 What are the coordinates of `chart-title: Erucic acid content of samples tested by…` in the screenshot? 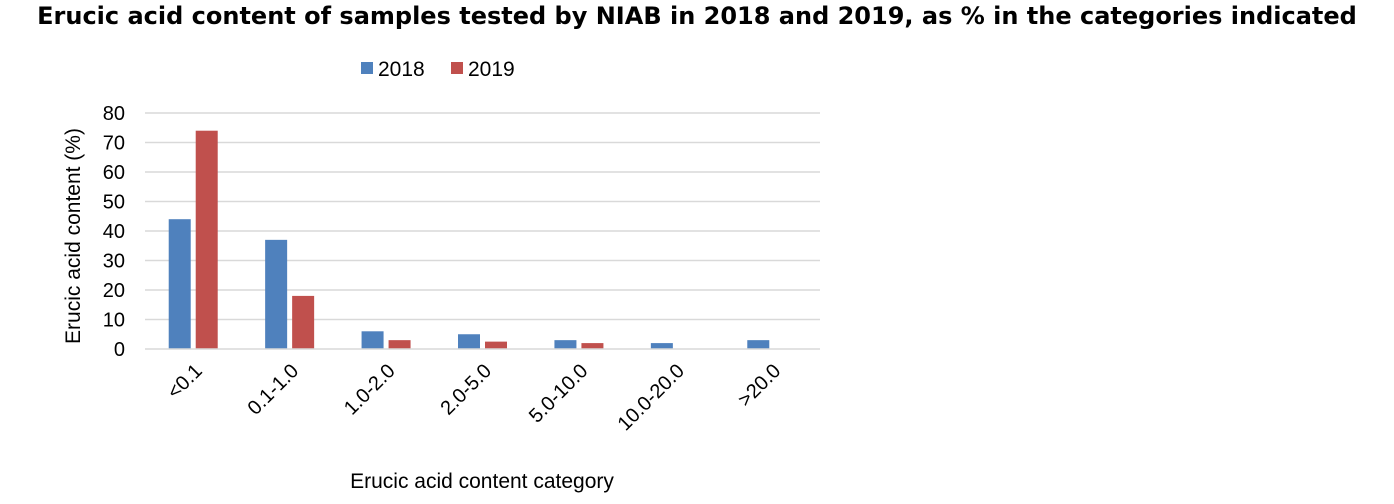 It's located at (697, 16).